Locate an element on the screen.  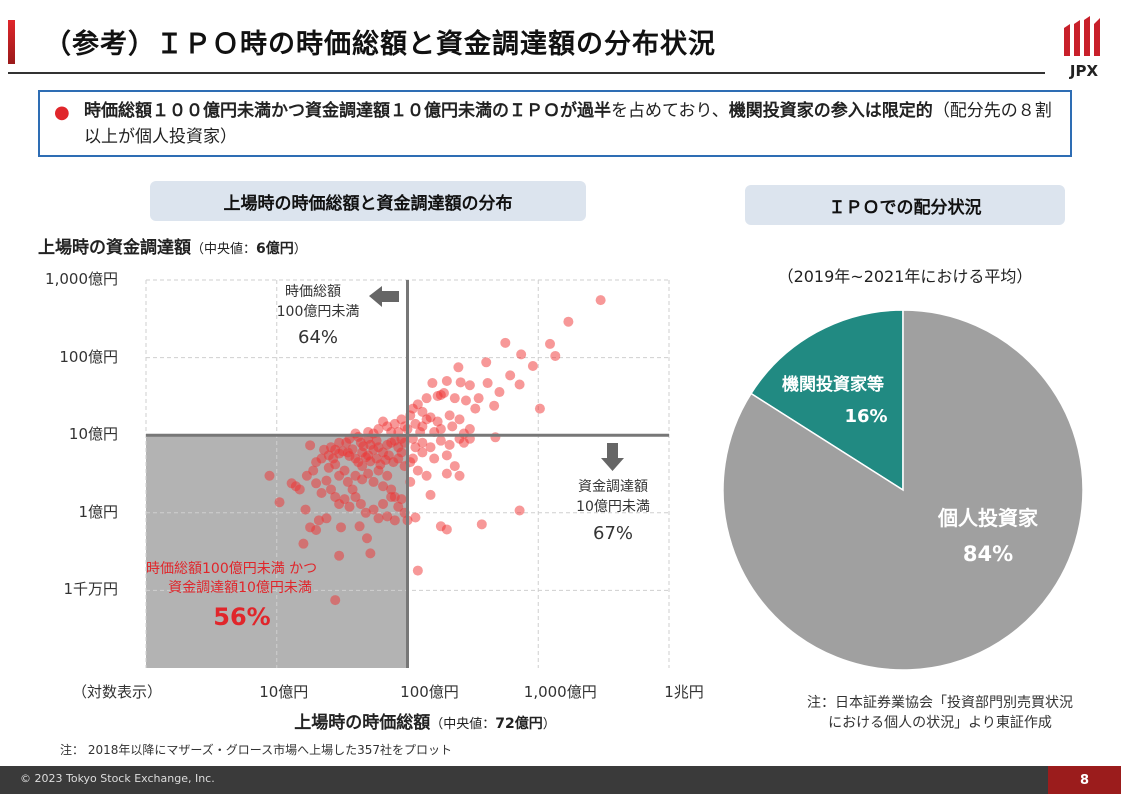
annotation-left-line2: 100億円未満 is located at coordinates (318, 312).